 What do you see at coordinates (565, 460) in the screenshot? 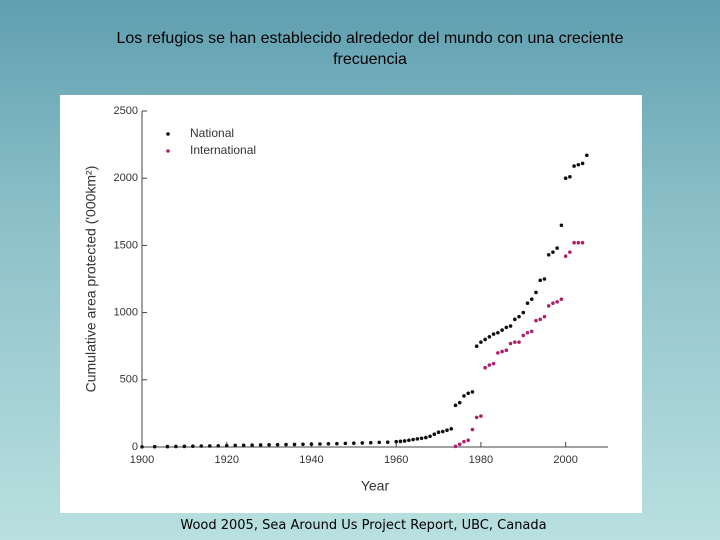
I see `x-tick-label: 2000` at bounding box center [565, 460].